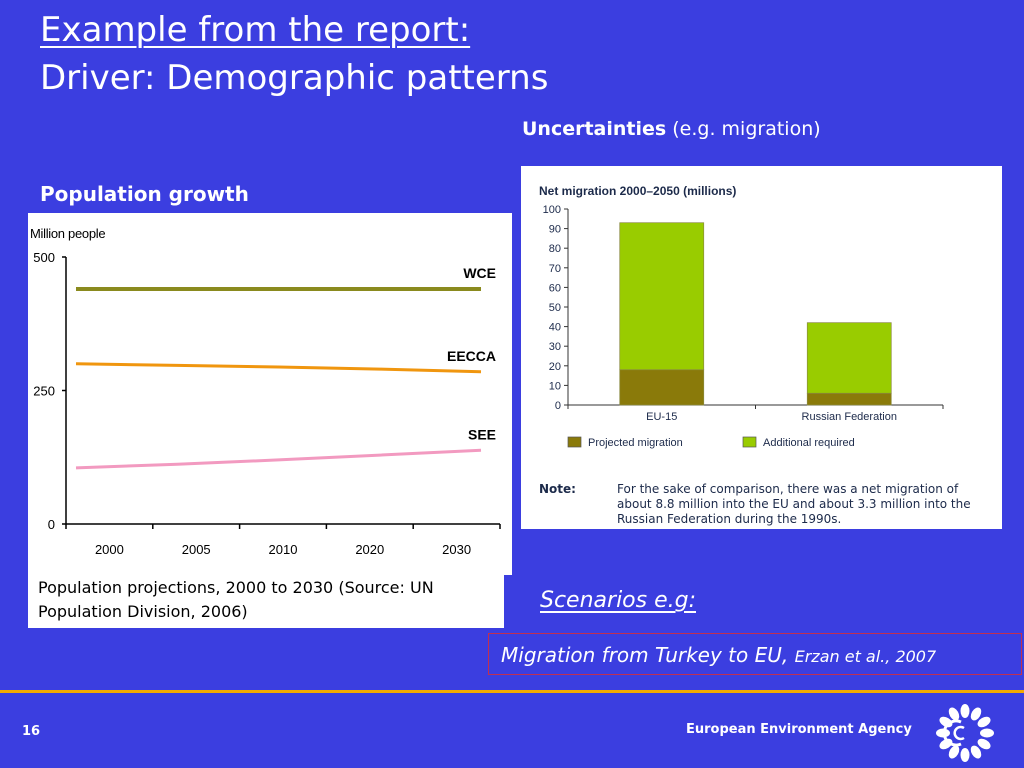 The image size is (1024, 768). What do you see at coordinates (555, 367) in the screenshot?
I see `bar-y-tick-label: 20` at bounding box center [555, 367].